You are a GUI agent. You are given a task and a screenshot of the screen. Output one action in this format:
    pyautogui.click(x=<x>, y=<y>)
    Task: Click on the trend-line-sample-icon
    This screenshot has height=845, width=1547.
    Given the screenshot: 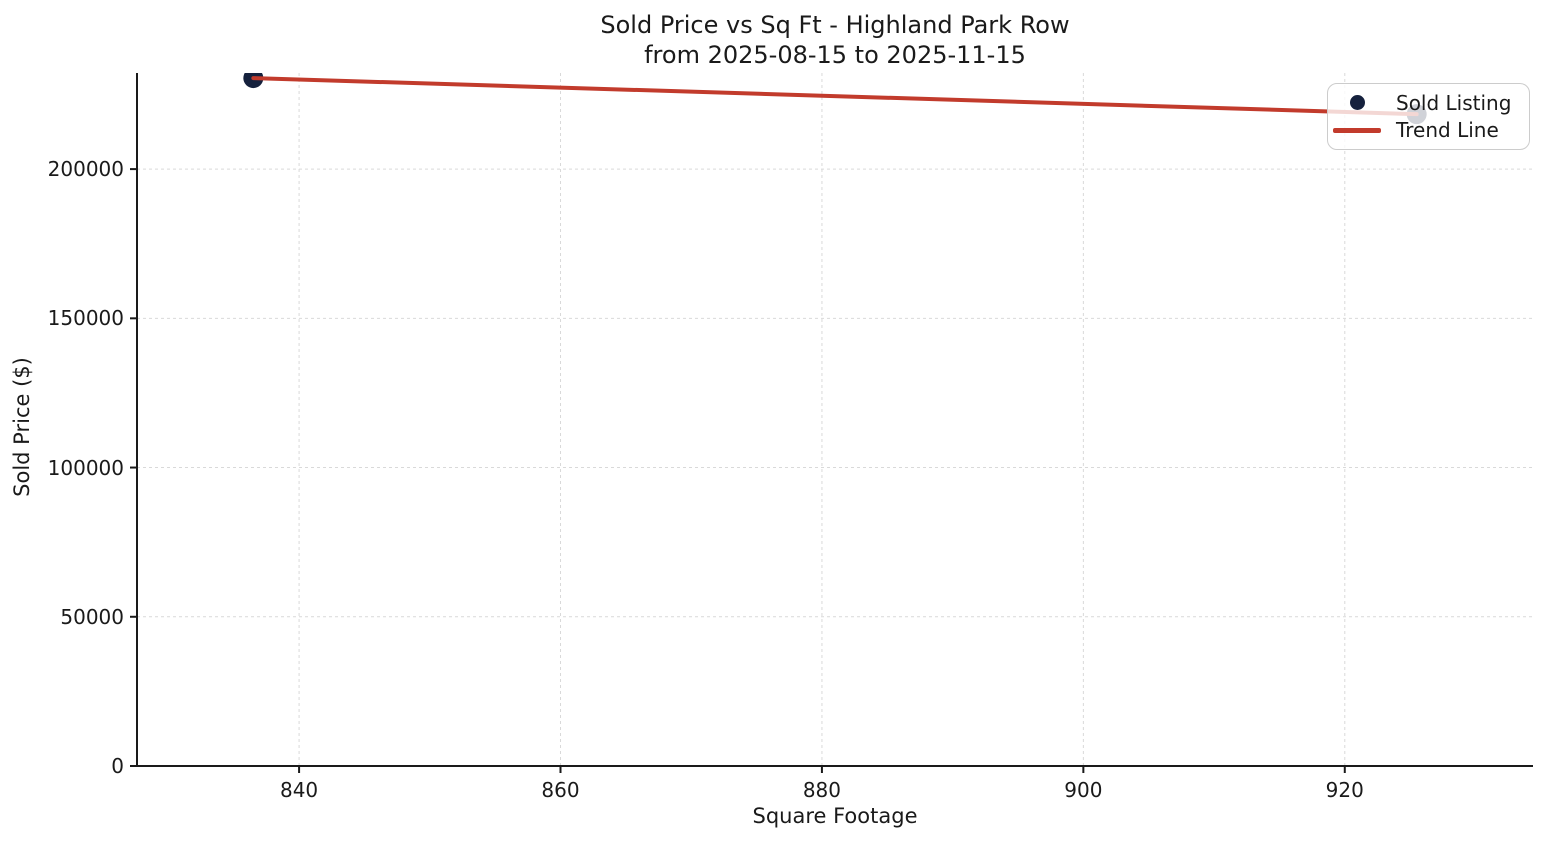 What is the action you would take?
    pyautogui.click(x=1357, y=130)
    